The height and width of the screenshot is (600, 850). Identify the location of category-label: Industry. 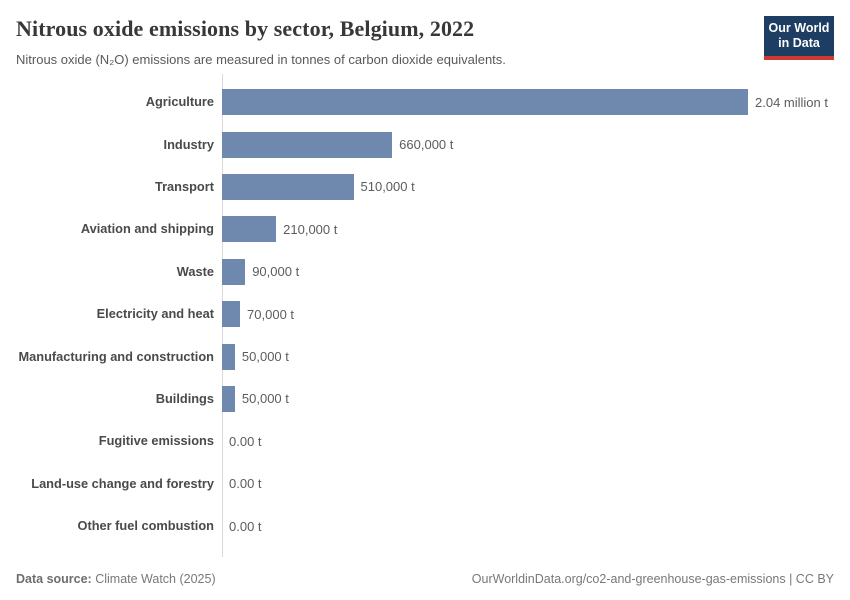
(188, 144).